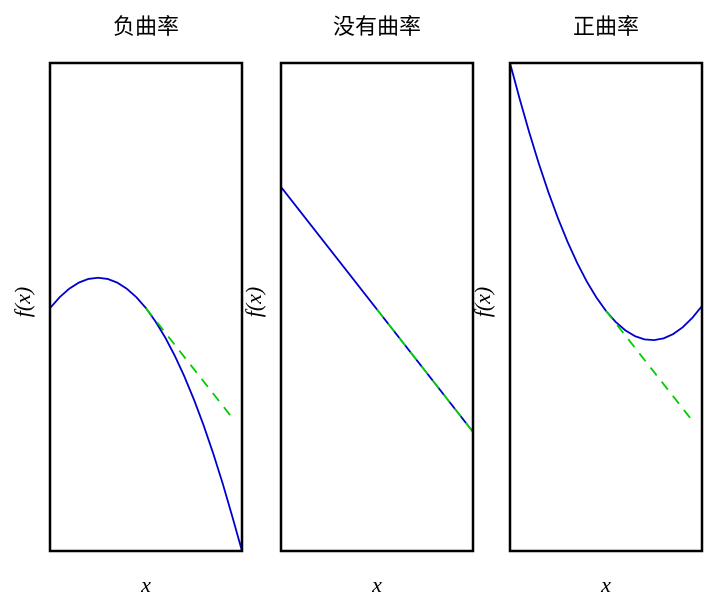  Describe the element at coordinates (146, 27) in the screenshot. I see `panel-title: 负曲率` at that location.